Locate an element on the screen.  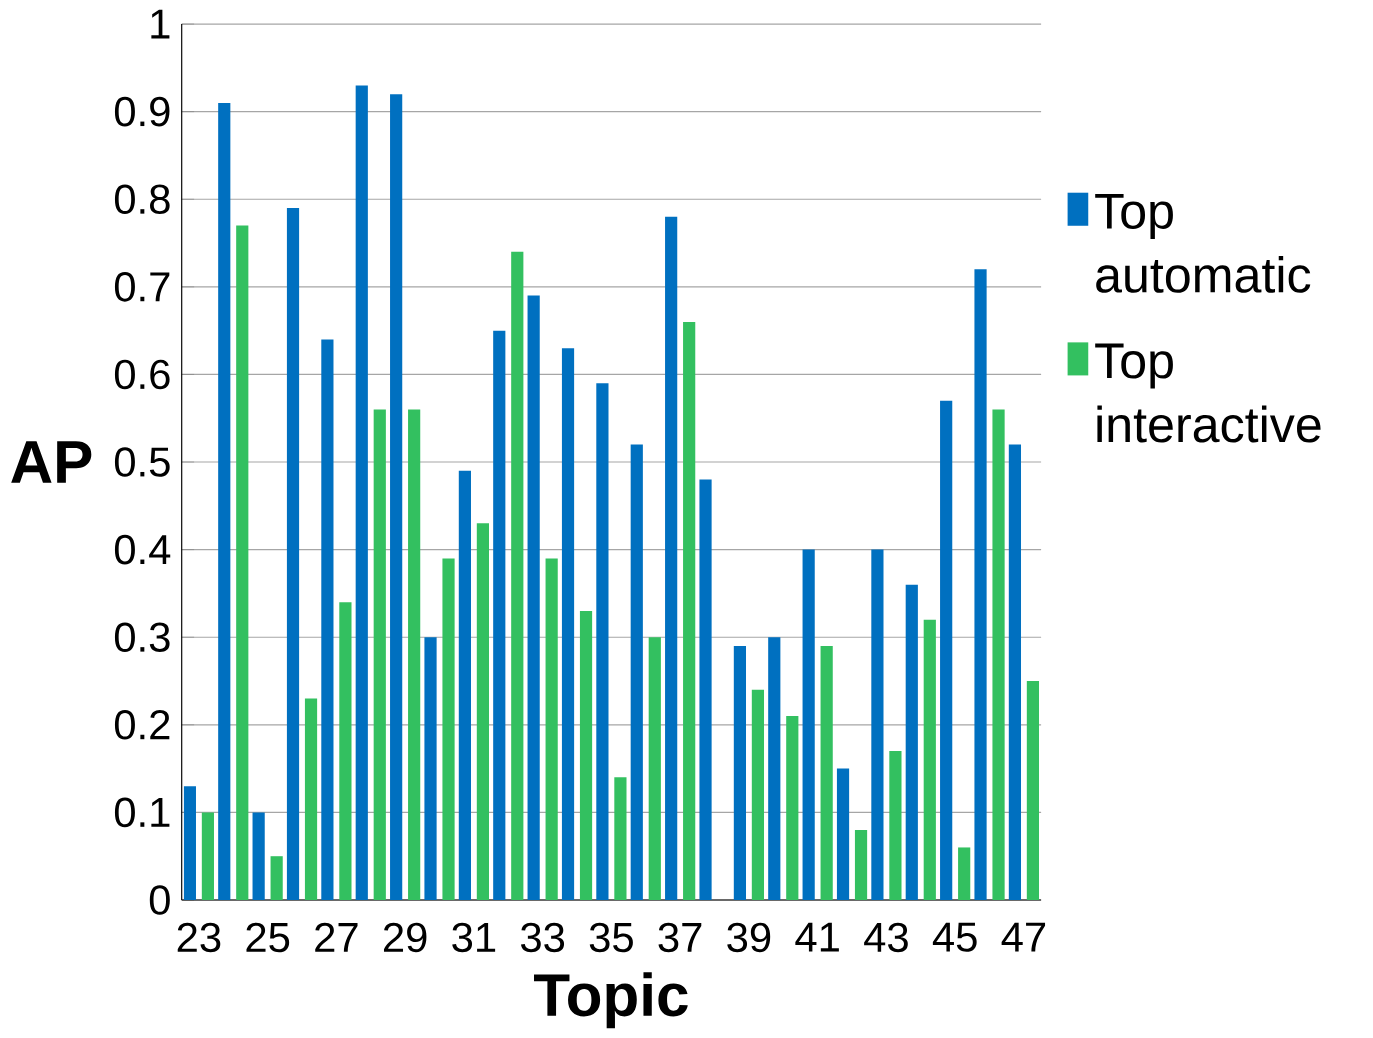
x-tick-label: 41 is located at coordinates (817, 937).